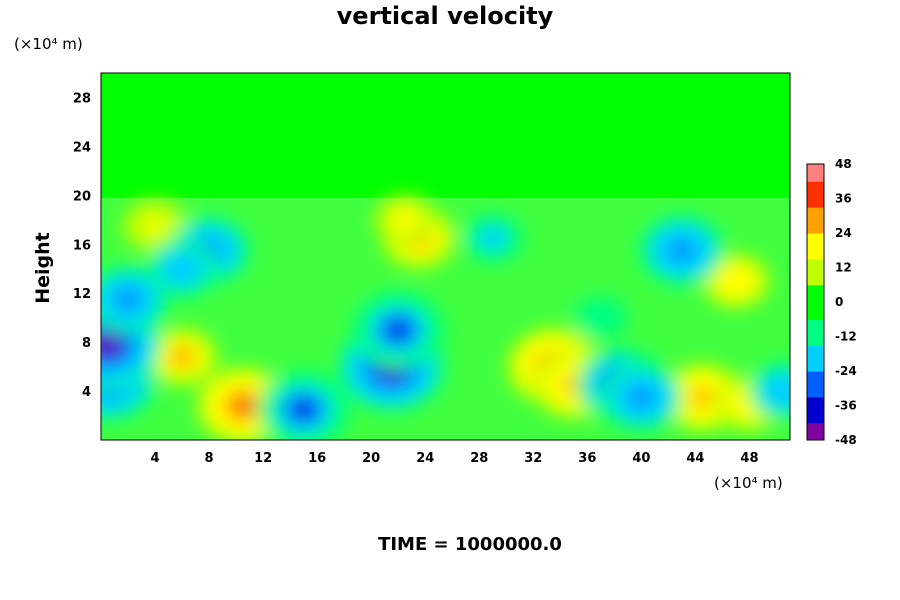 The height and width of the screenshot is (600, 900). Describe the element at coordinates (371, 458) in the screenshot. I see `x-tick-label: 20` at that location.